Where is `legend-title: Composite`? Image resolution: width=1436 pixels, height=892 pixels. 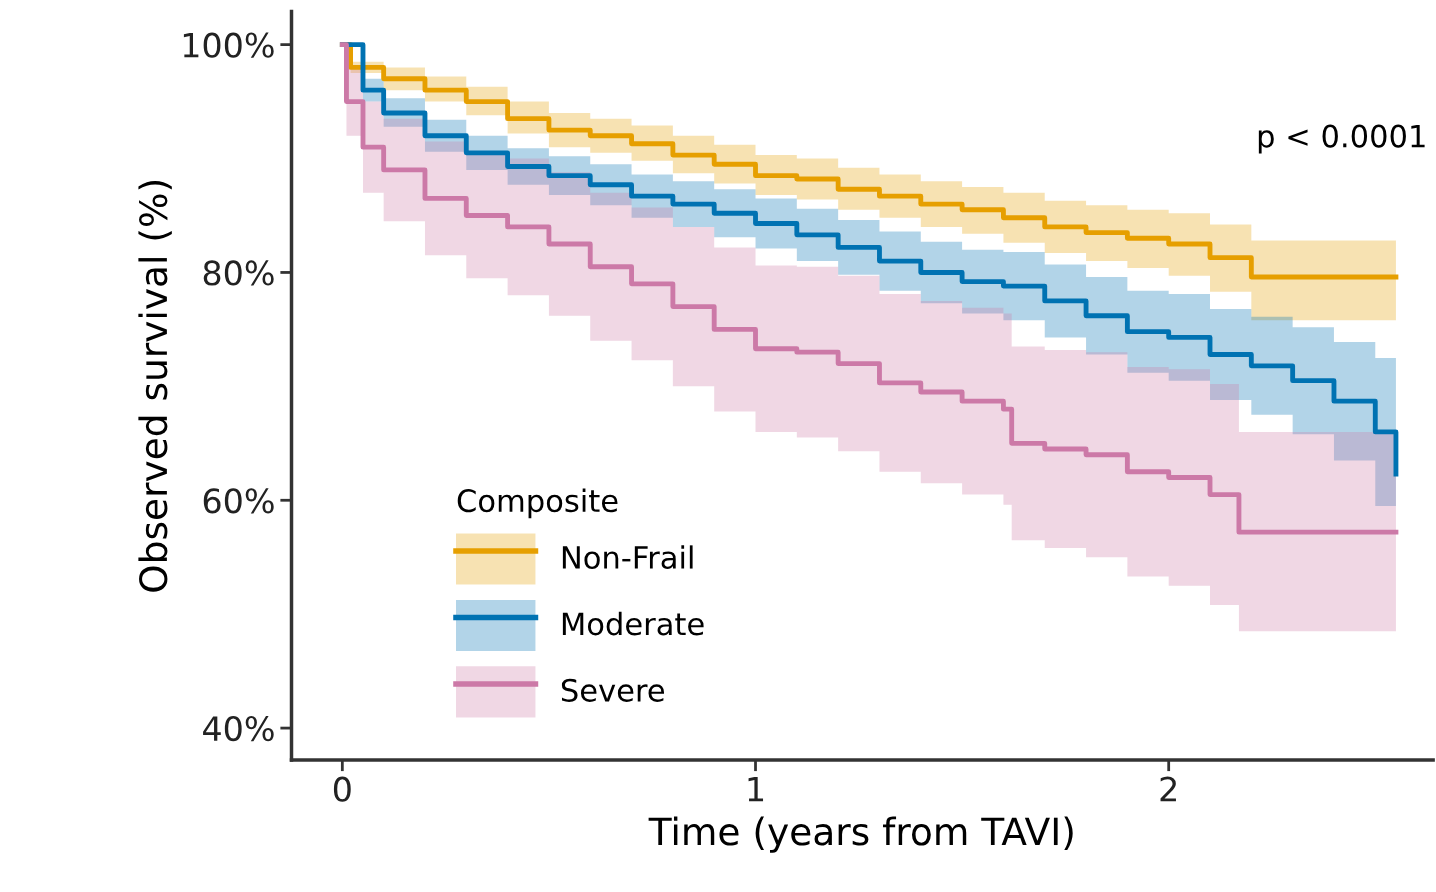 legend-title: Composite is located at coordinates (537, 503).